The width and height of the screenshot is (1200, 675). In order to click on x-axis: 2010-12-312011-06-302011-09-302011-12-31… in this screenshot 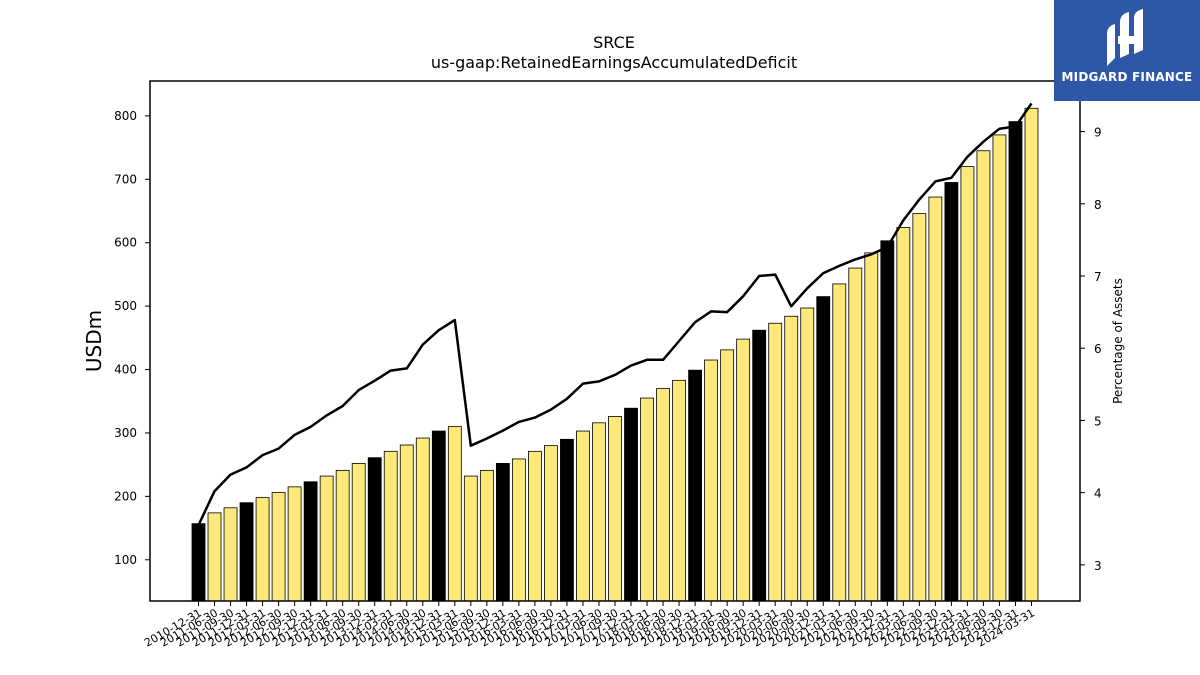, I will do `click(589, 625)`.